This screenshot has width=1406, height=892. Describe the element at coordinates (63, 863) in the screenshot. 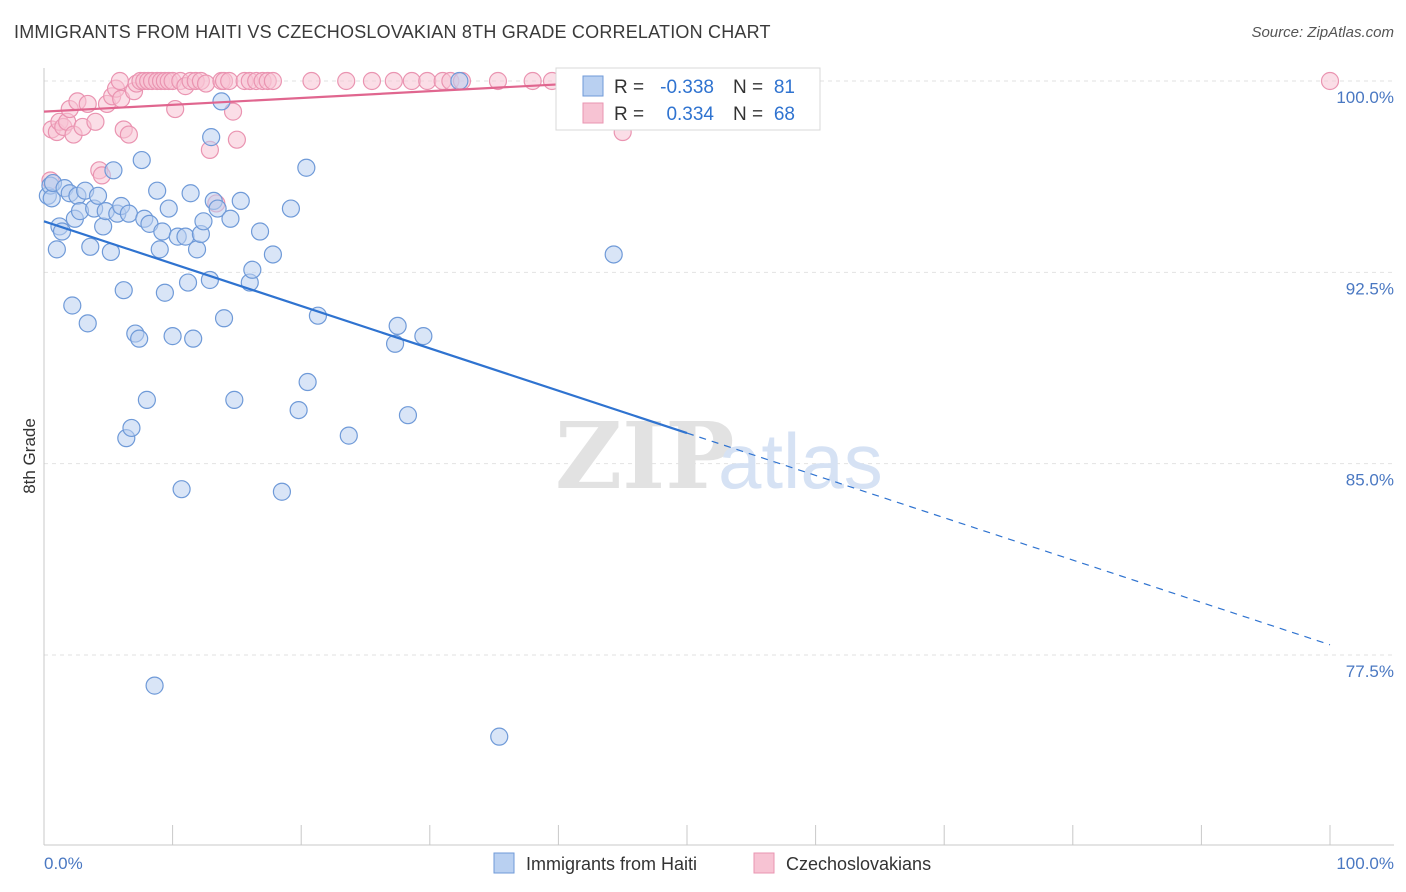

I see `x-tick-label-min: 0.0%` at that location.